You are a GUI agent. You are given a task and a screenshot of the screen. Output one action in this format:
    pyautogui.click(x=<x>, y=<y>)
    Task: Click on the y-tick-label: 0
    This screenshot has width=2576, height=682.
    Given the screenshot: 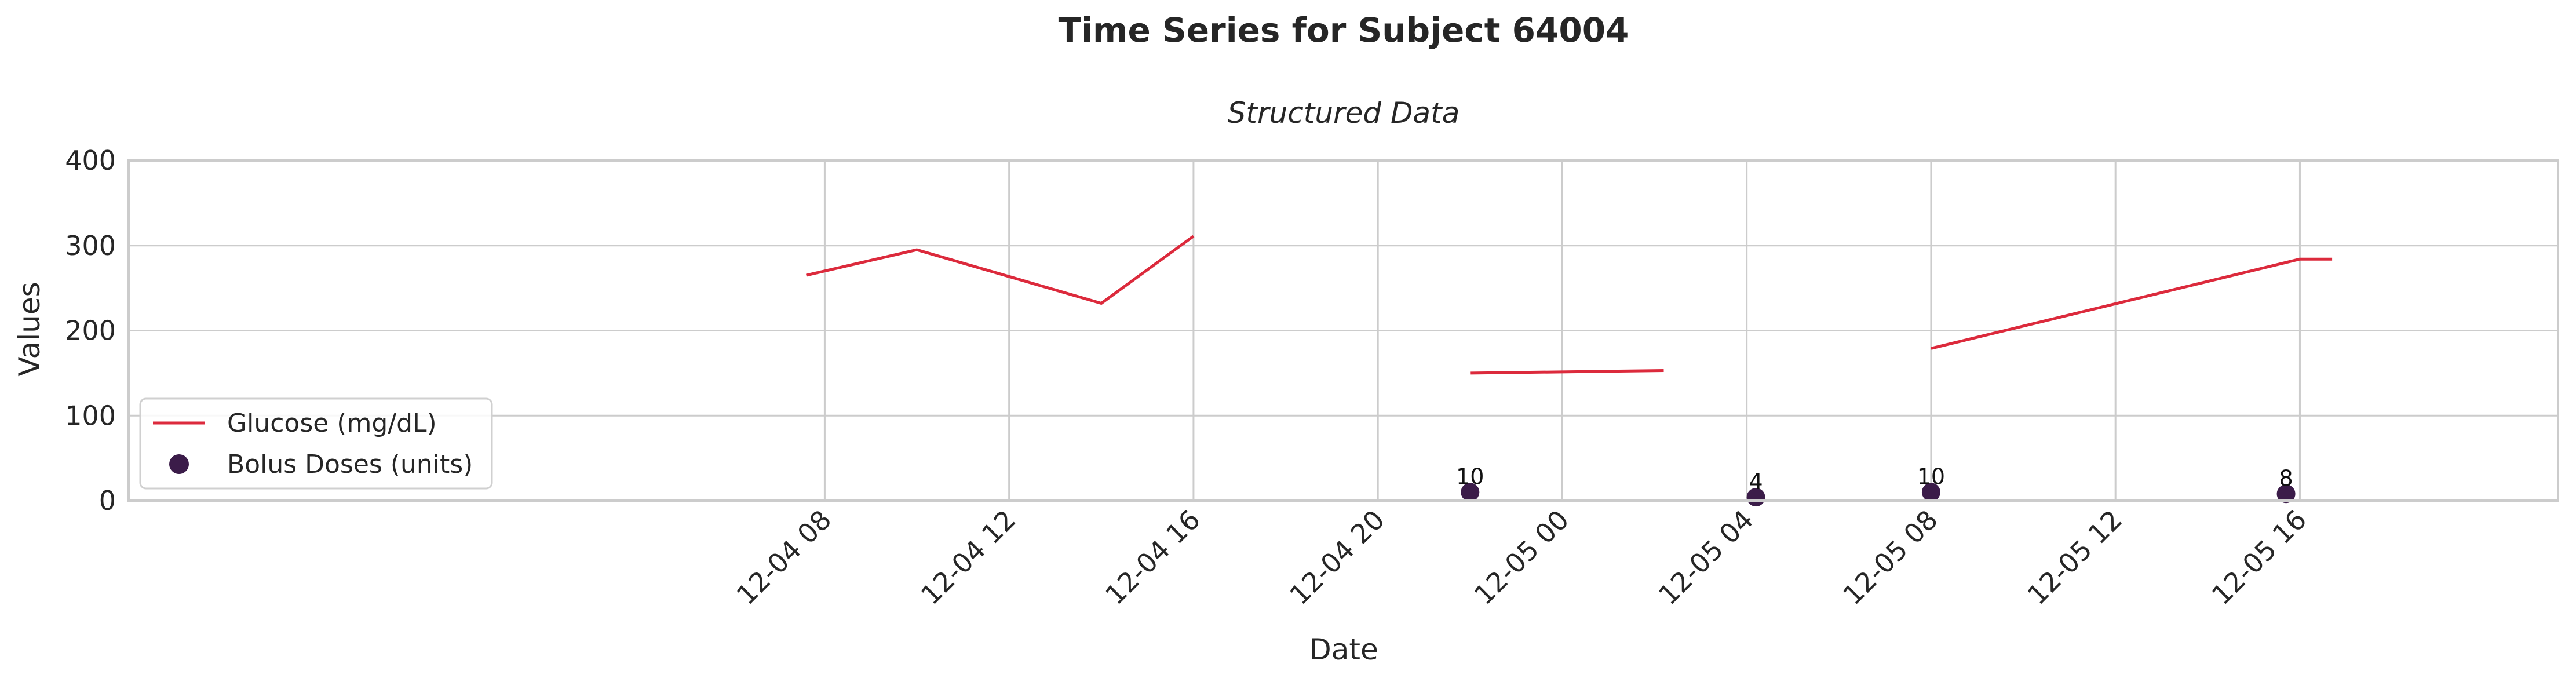 What is the action you would take?
    pyautogui.click(x=107, y=500)
    